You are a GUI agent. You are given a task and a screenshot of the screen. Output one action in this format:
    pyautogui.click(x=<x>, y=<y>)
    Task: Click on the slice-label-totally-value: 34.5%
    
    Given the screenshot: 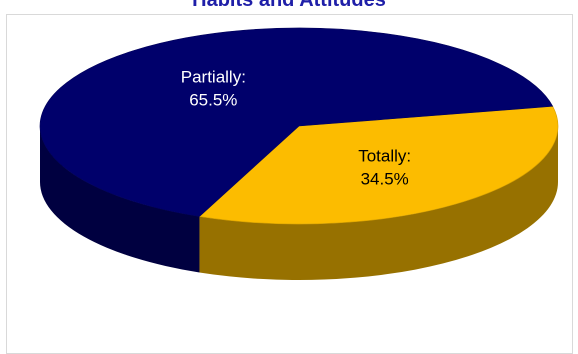 What is the action you would take?
    pyautogui.click(x=385, y=178)
    